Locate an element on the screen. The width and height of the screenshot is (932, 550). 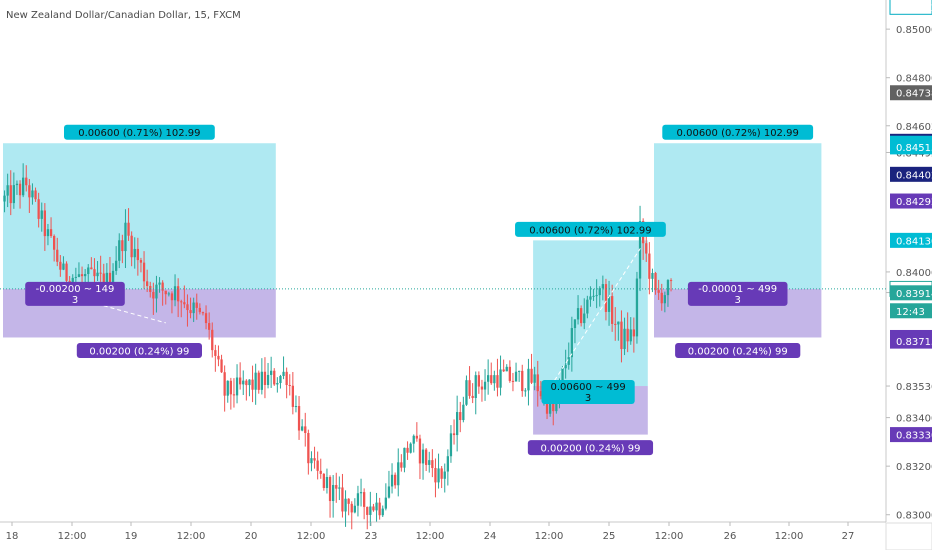
target-label-2: 0.00600 (0.72%) 102.99 is located at coordinates (590, 230).